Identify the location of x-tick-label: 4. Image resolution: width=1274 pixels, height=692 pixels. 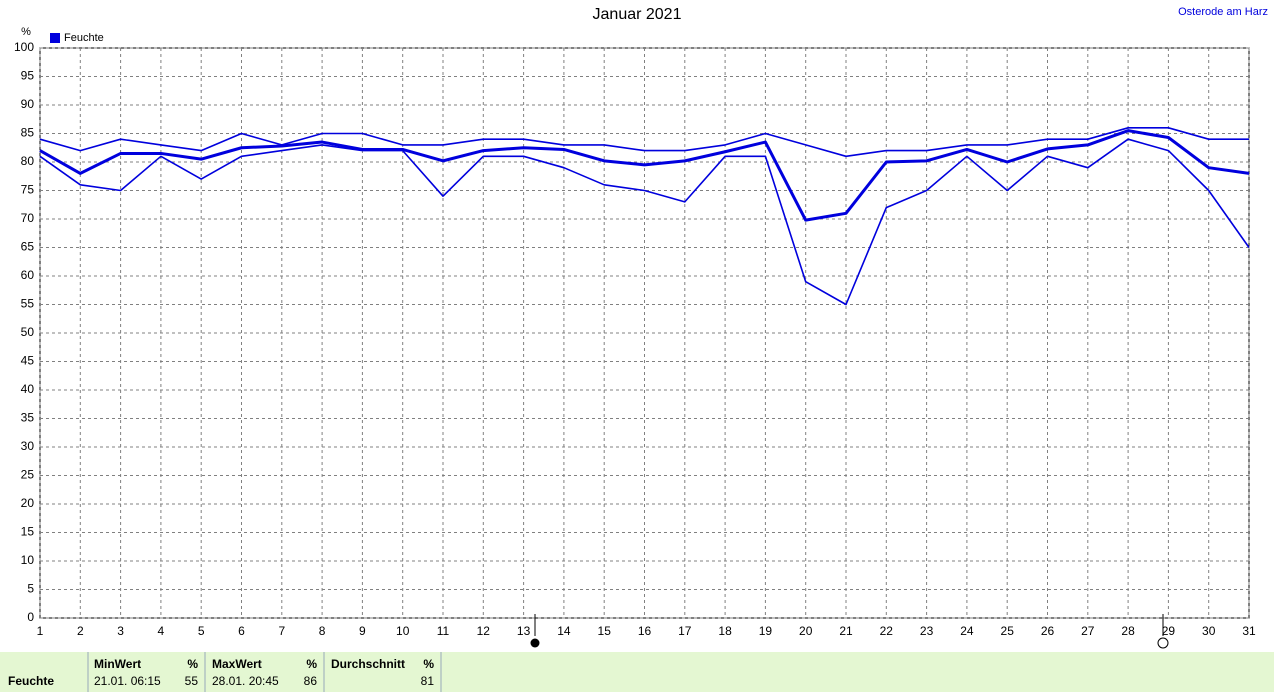
(161, 631).